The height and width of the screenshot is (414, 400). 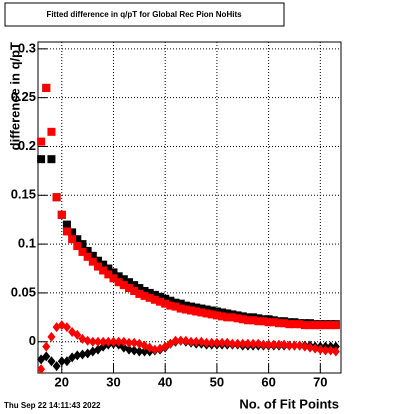 I want to click on x-tick-label: 70, so click(x=320, y=381).